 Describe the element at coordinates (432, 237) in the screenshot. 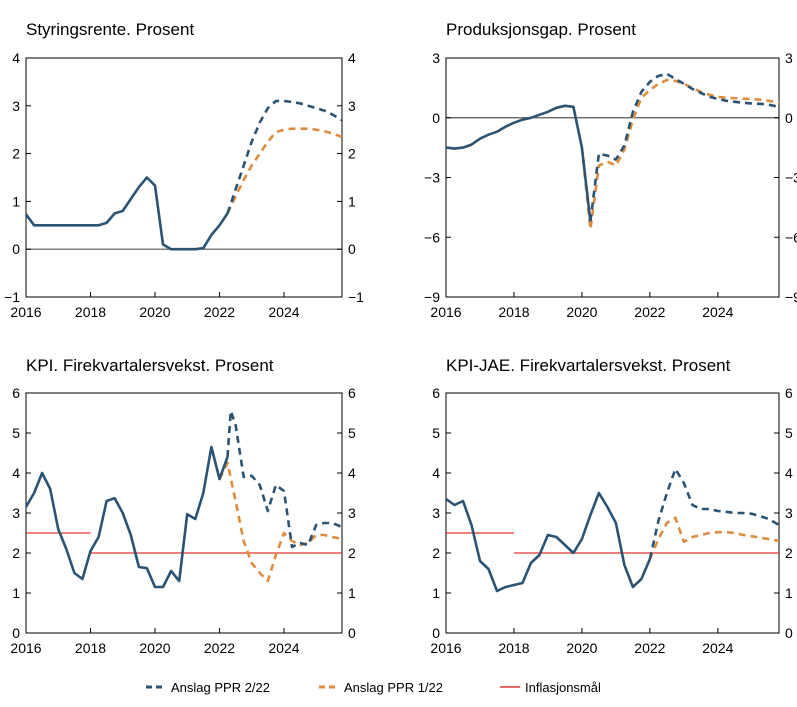

I see `y-tick-label-left: −6` at that location.